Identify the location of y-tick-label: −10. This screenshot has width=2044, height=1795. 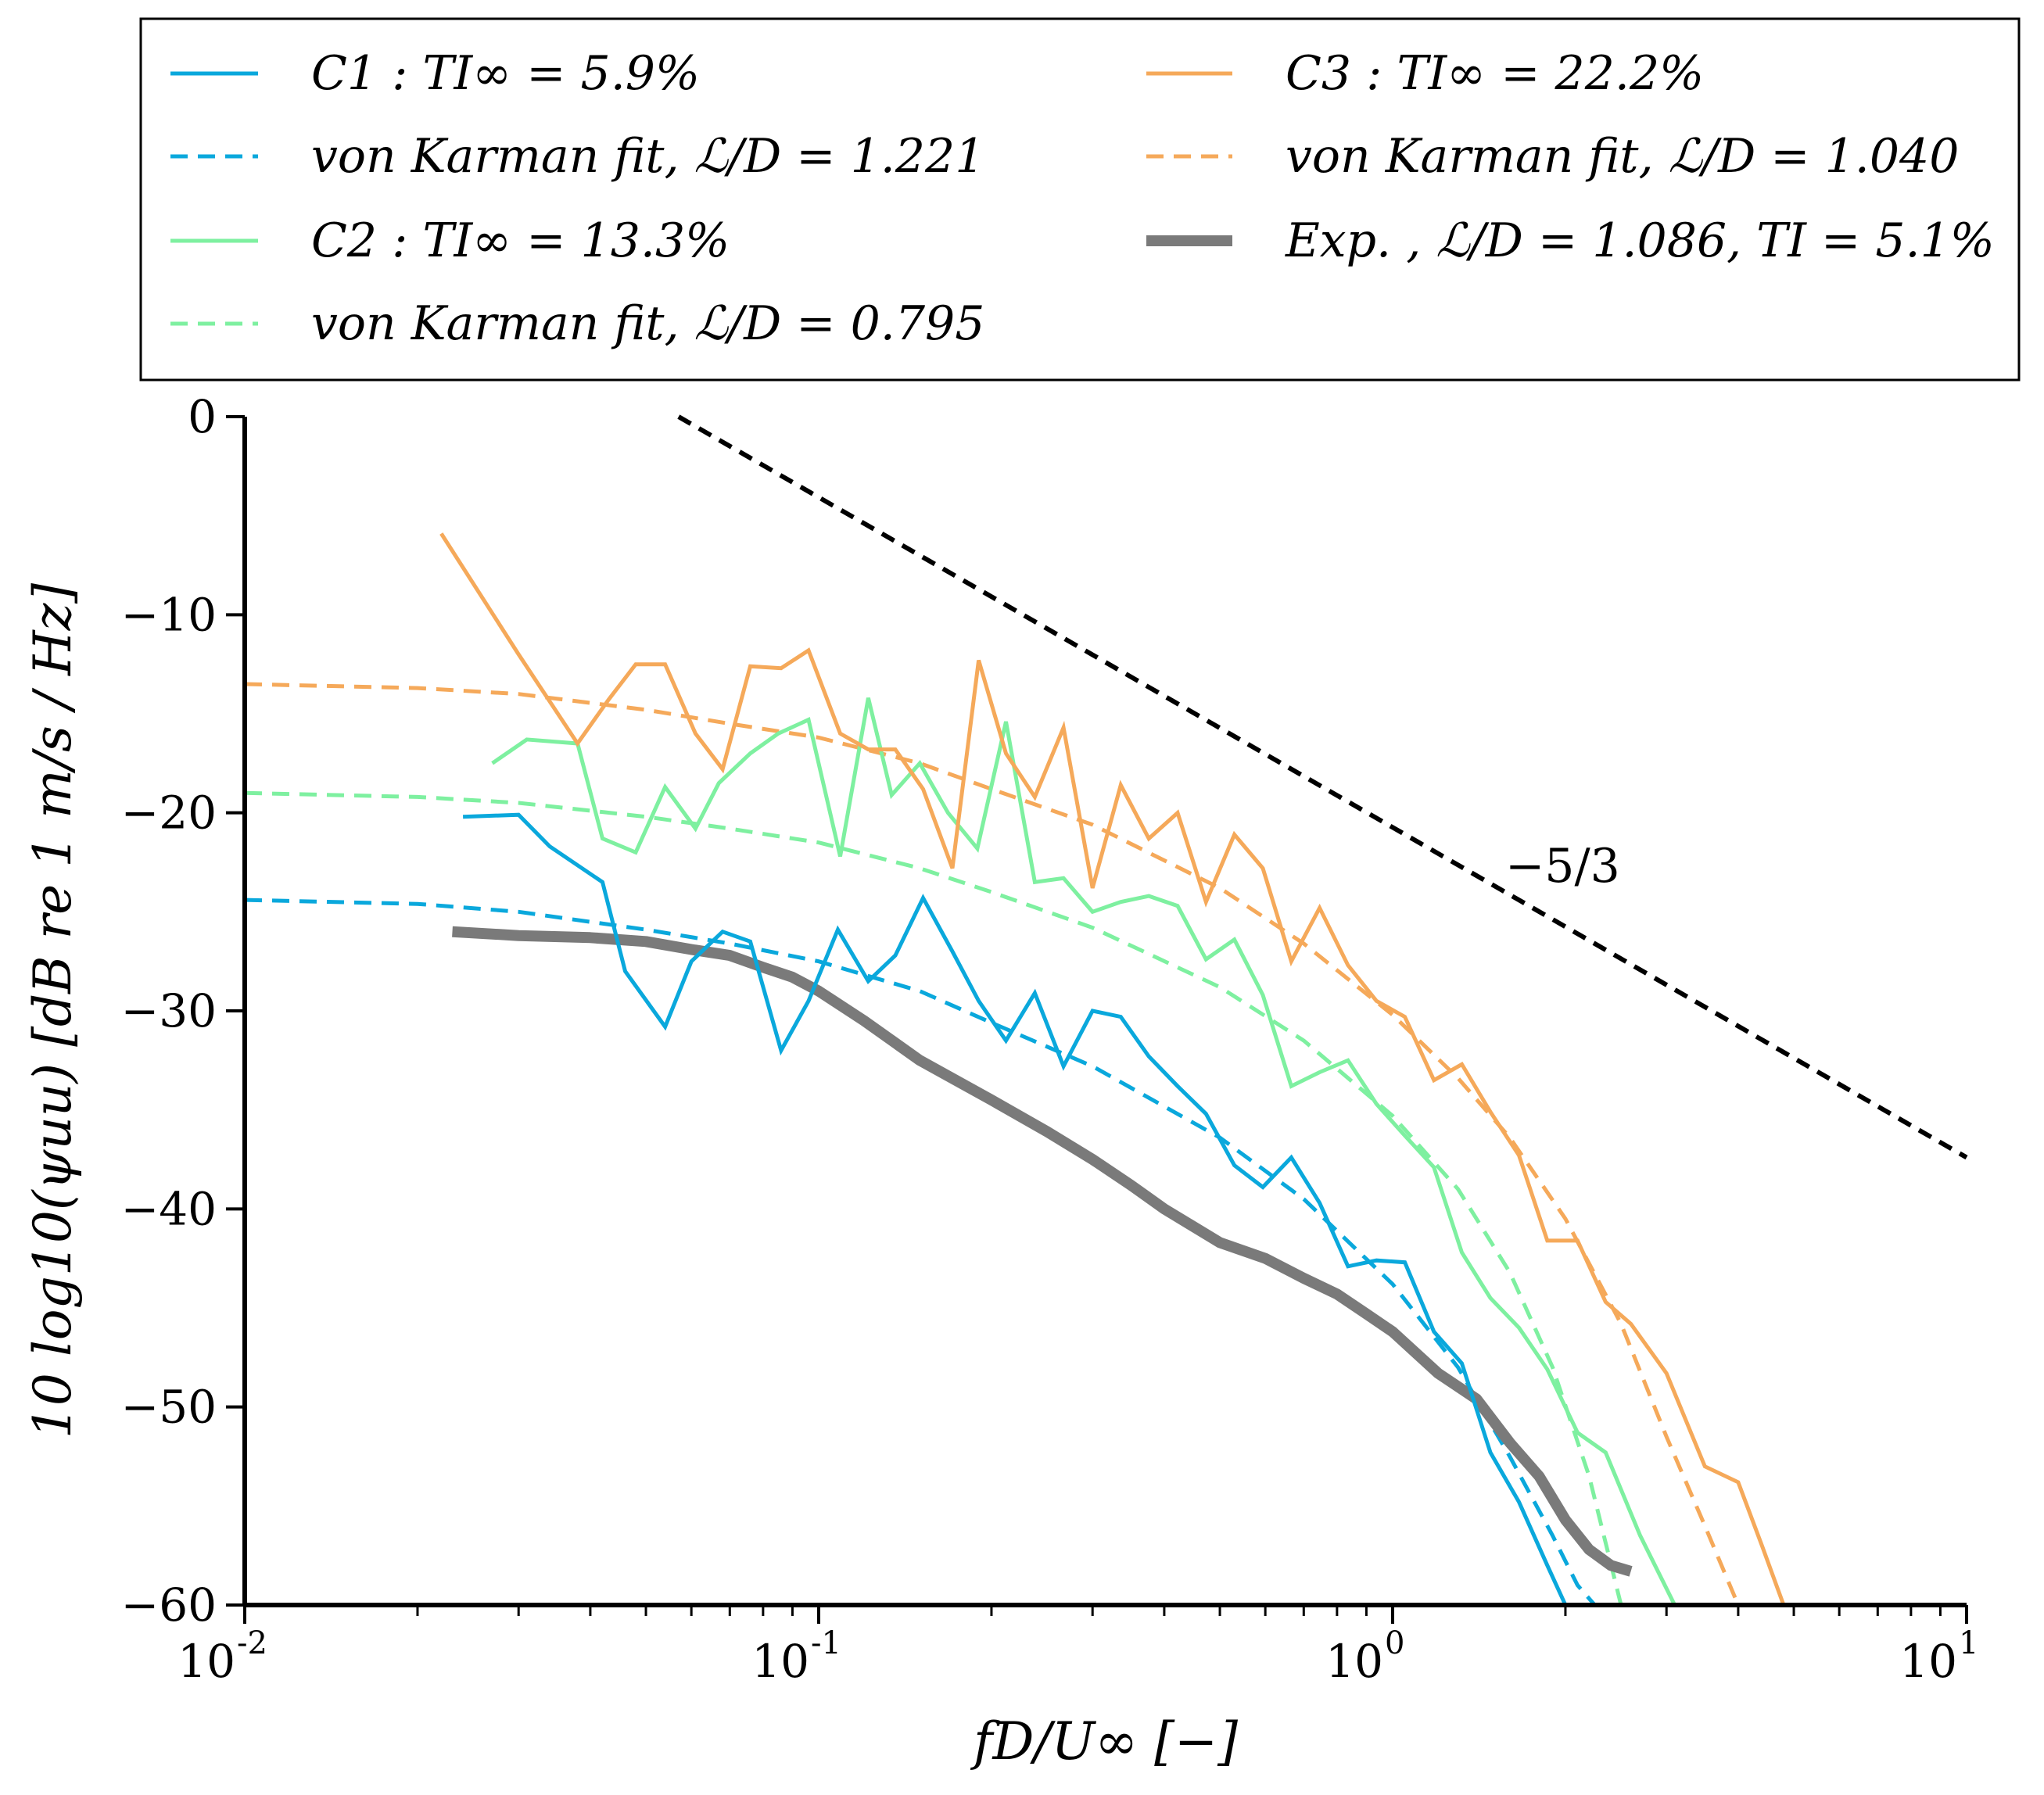
(169, 614).